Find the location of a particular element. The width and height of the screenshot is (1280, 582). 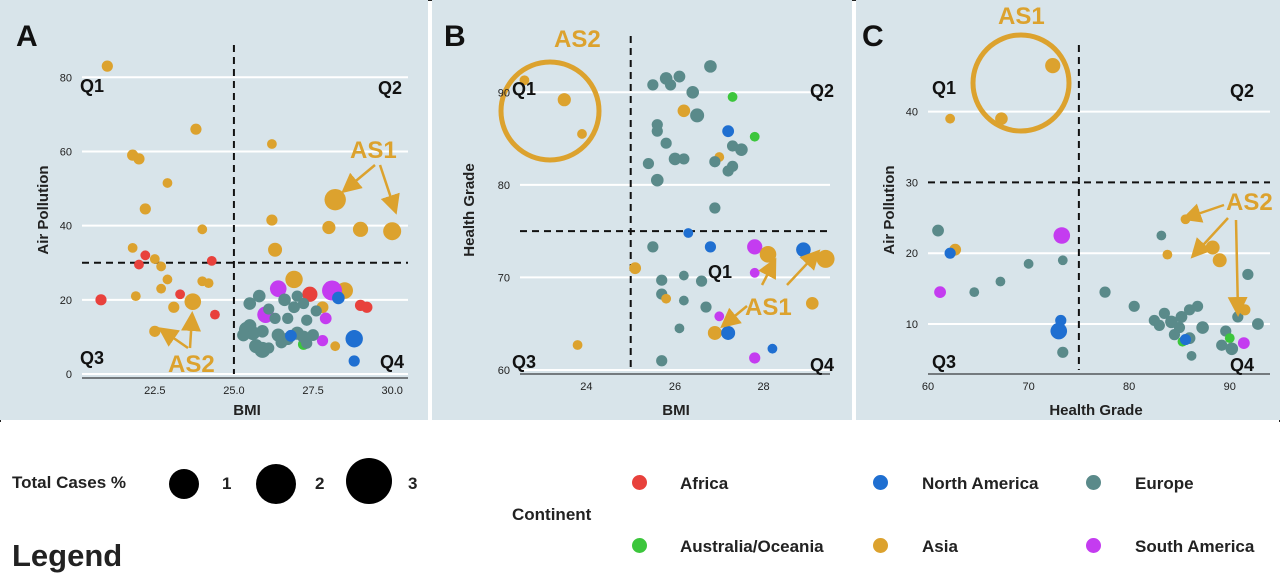

legend-size-3: 3 is located at coordinates (413, 483).